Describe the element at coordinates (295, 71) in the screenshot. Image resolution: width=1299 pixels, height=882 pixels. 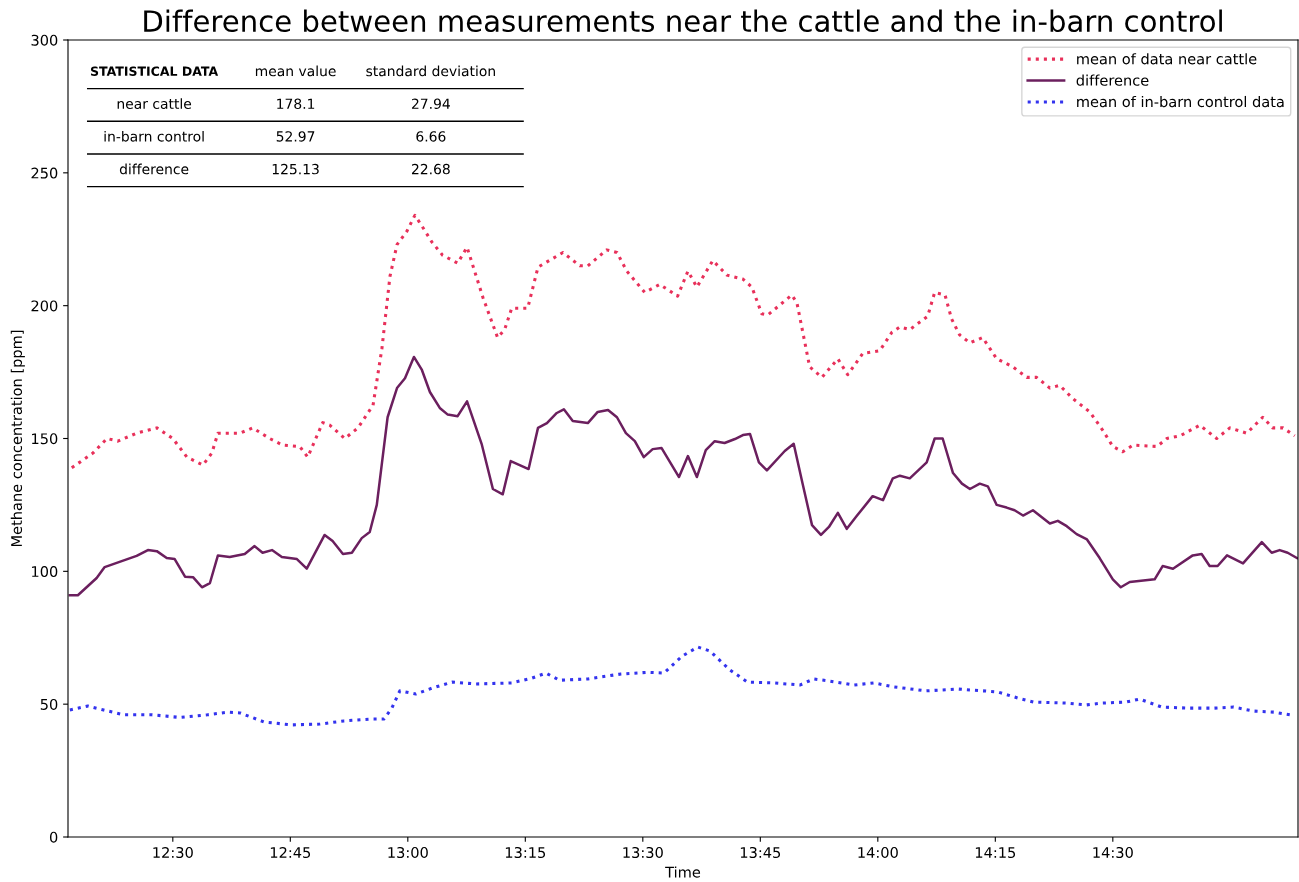
I see `annotation: mean value` at that location.